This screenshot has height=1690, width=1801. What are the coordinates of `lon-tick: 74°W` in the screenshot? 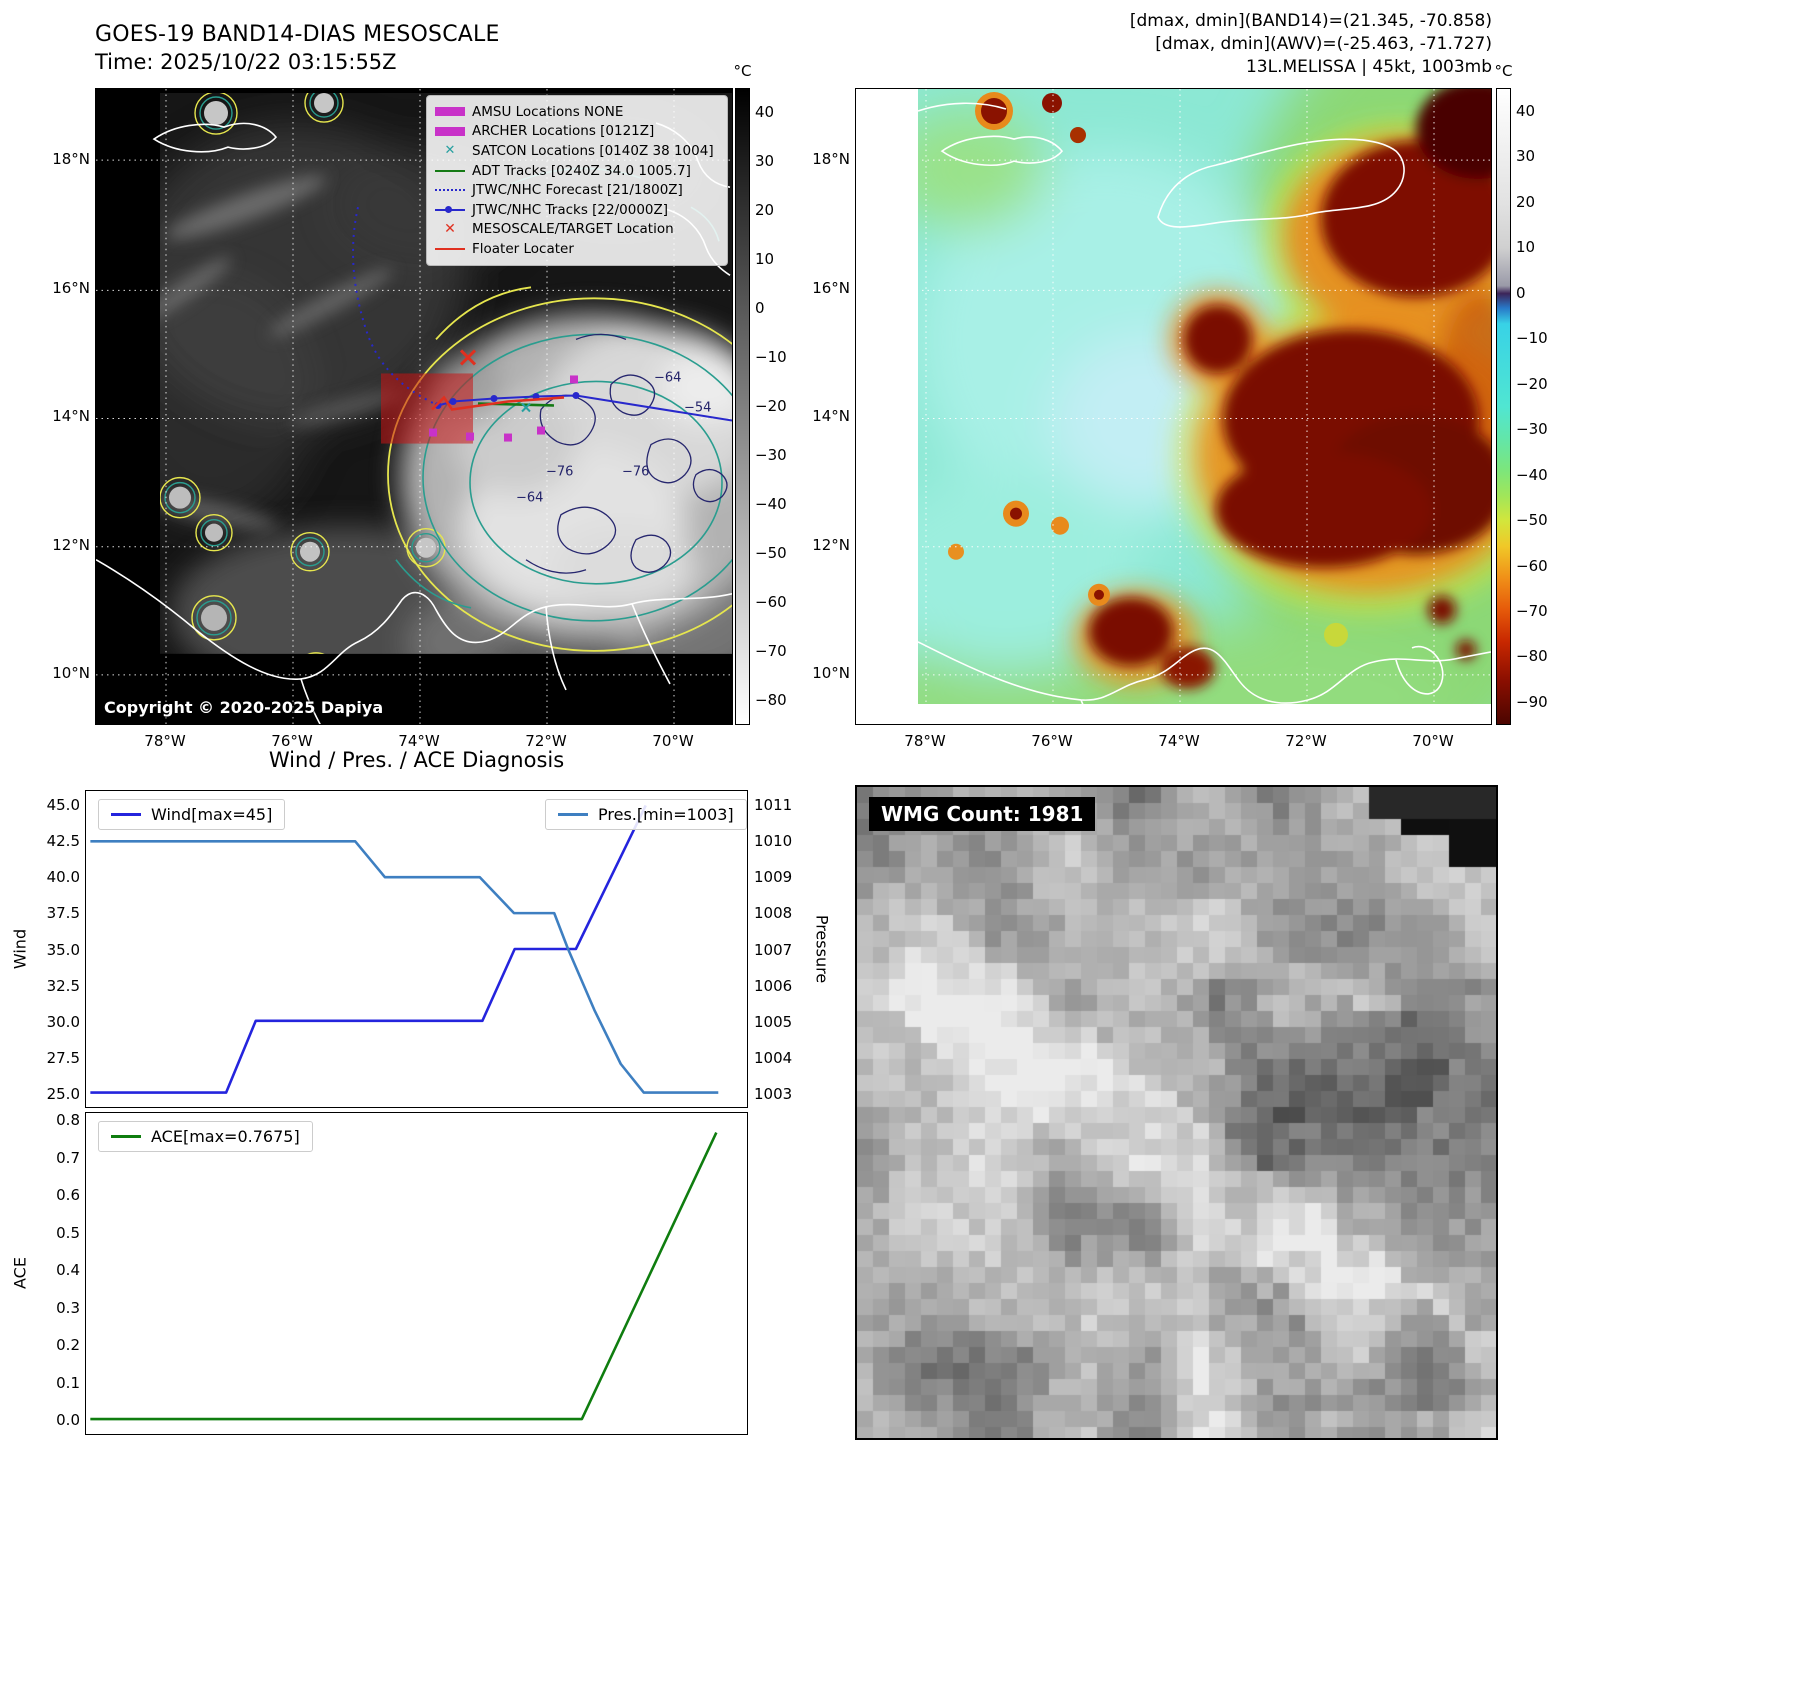 It's located at (419, 741).